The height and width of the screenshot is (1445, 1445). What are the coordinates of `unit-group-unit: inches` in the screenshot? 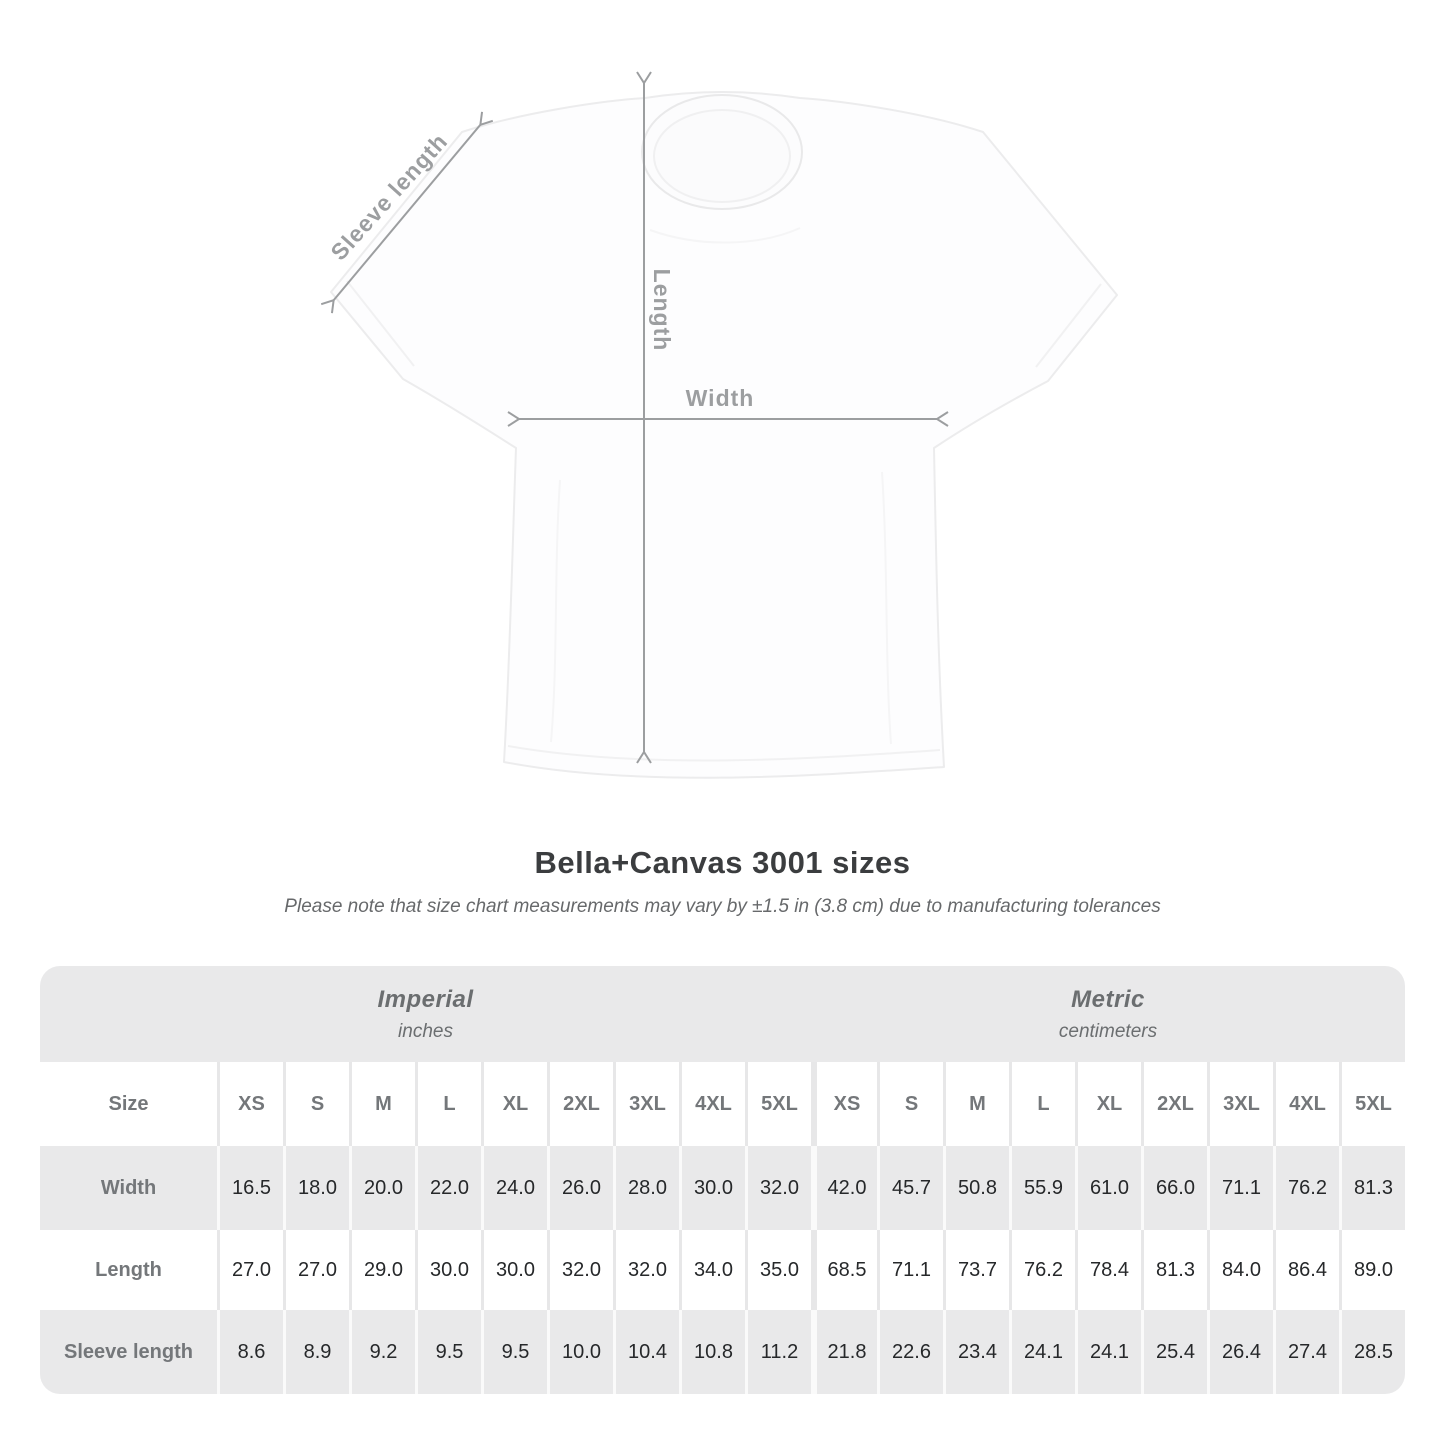 It's located at (425, 1031).